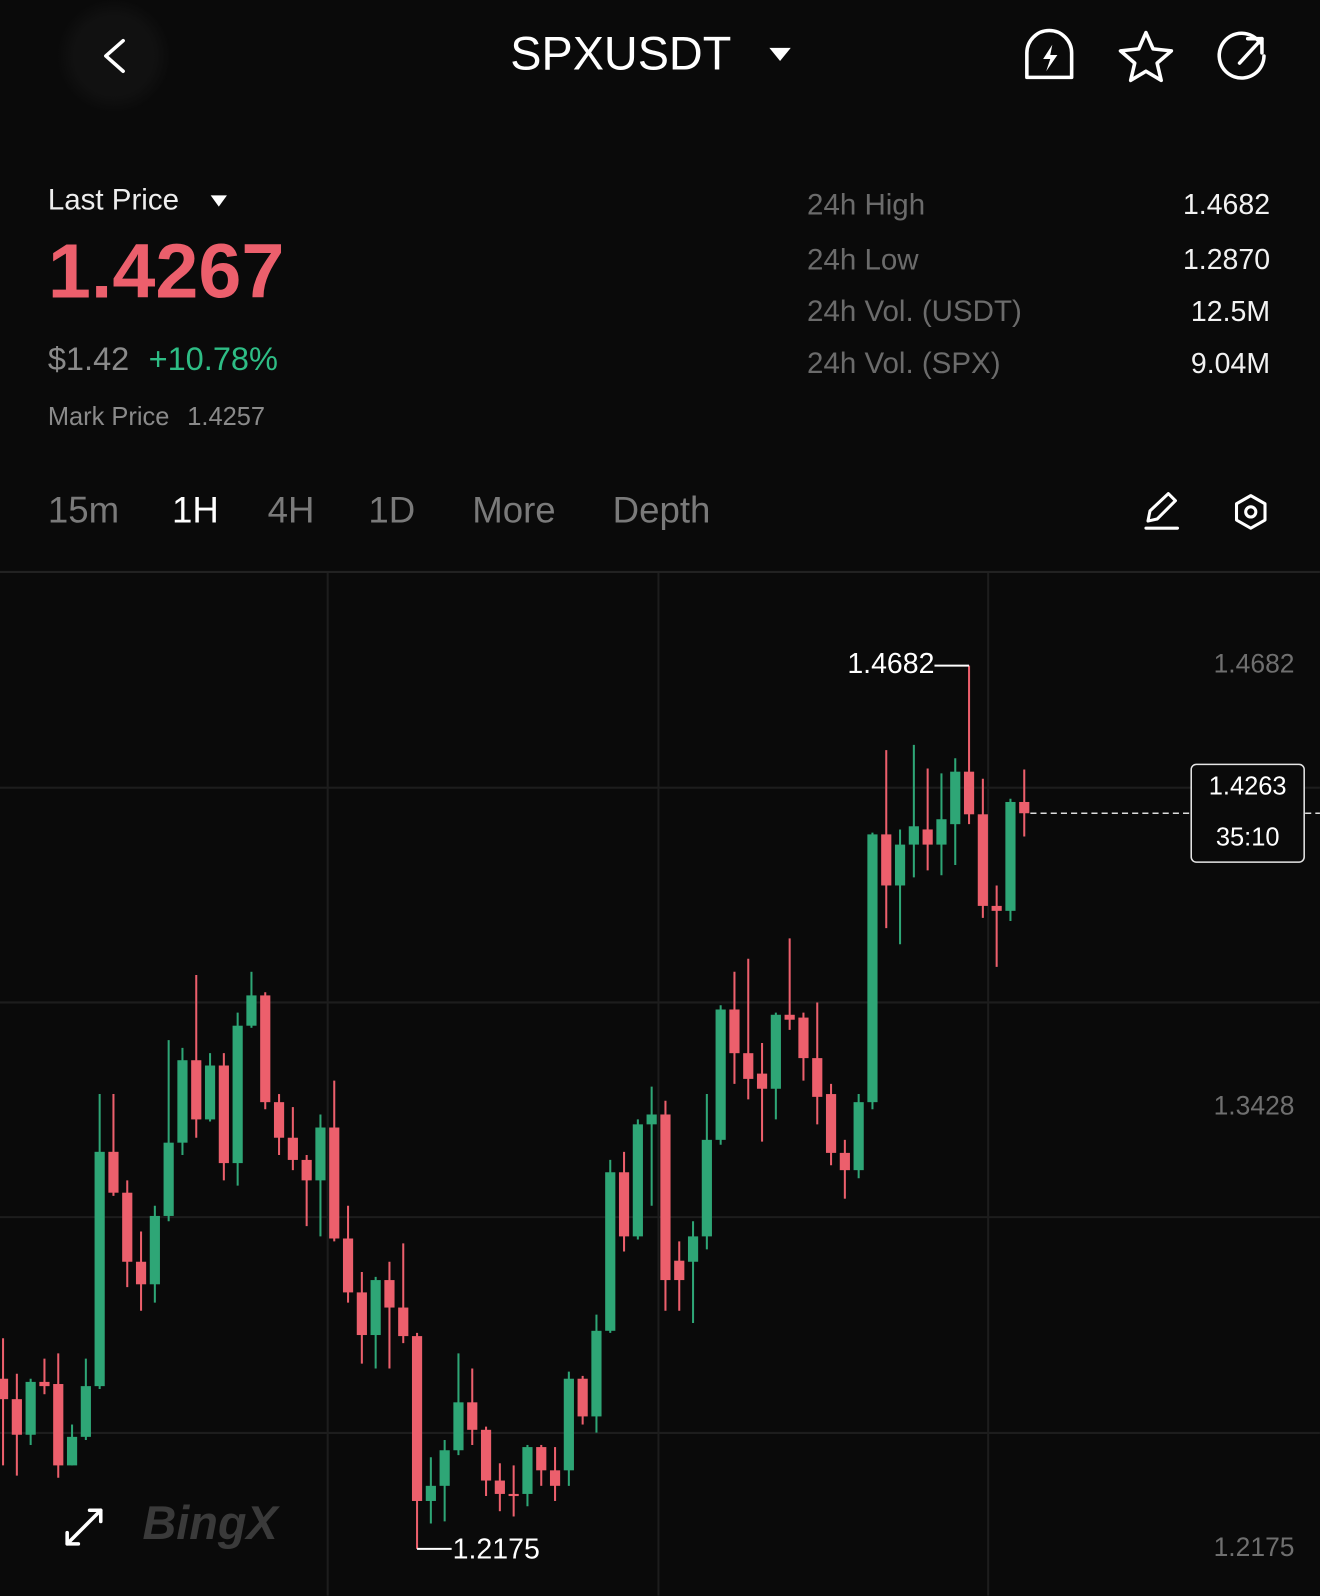 The image size is (1320, 1596). Describe the element at coordinates (1226, 205) in the screenshot. I see `stat-value: 1.4682` at that location.